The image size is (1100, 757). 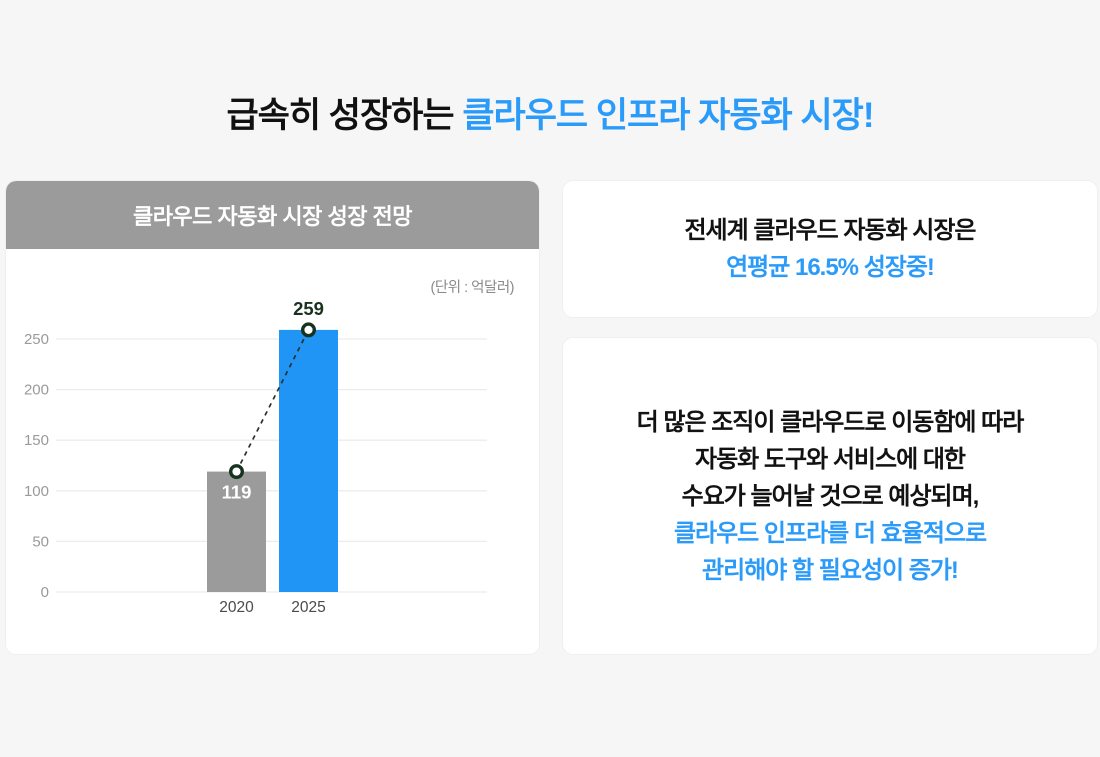 What do you see at coordinates (668, 115) in the screenshot?
I see `page-title-highlight: 클라우드 인프라 자동화 시장!` at bounding box center [668, 115].